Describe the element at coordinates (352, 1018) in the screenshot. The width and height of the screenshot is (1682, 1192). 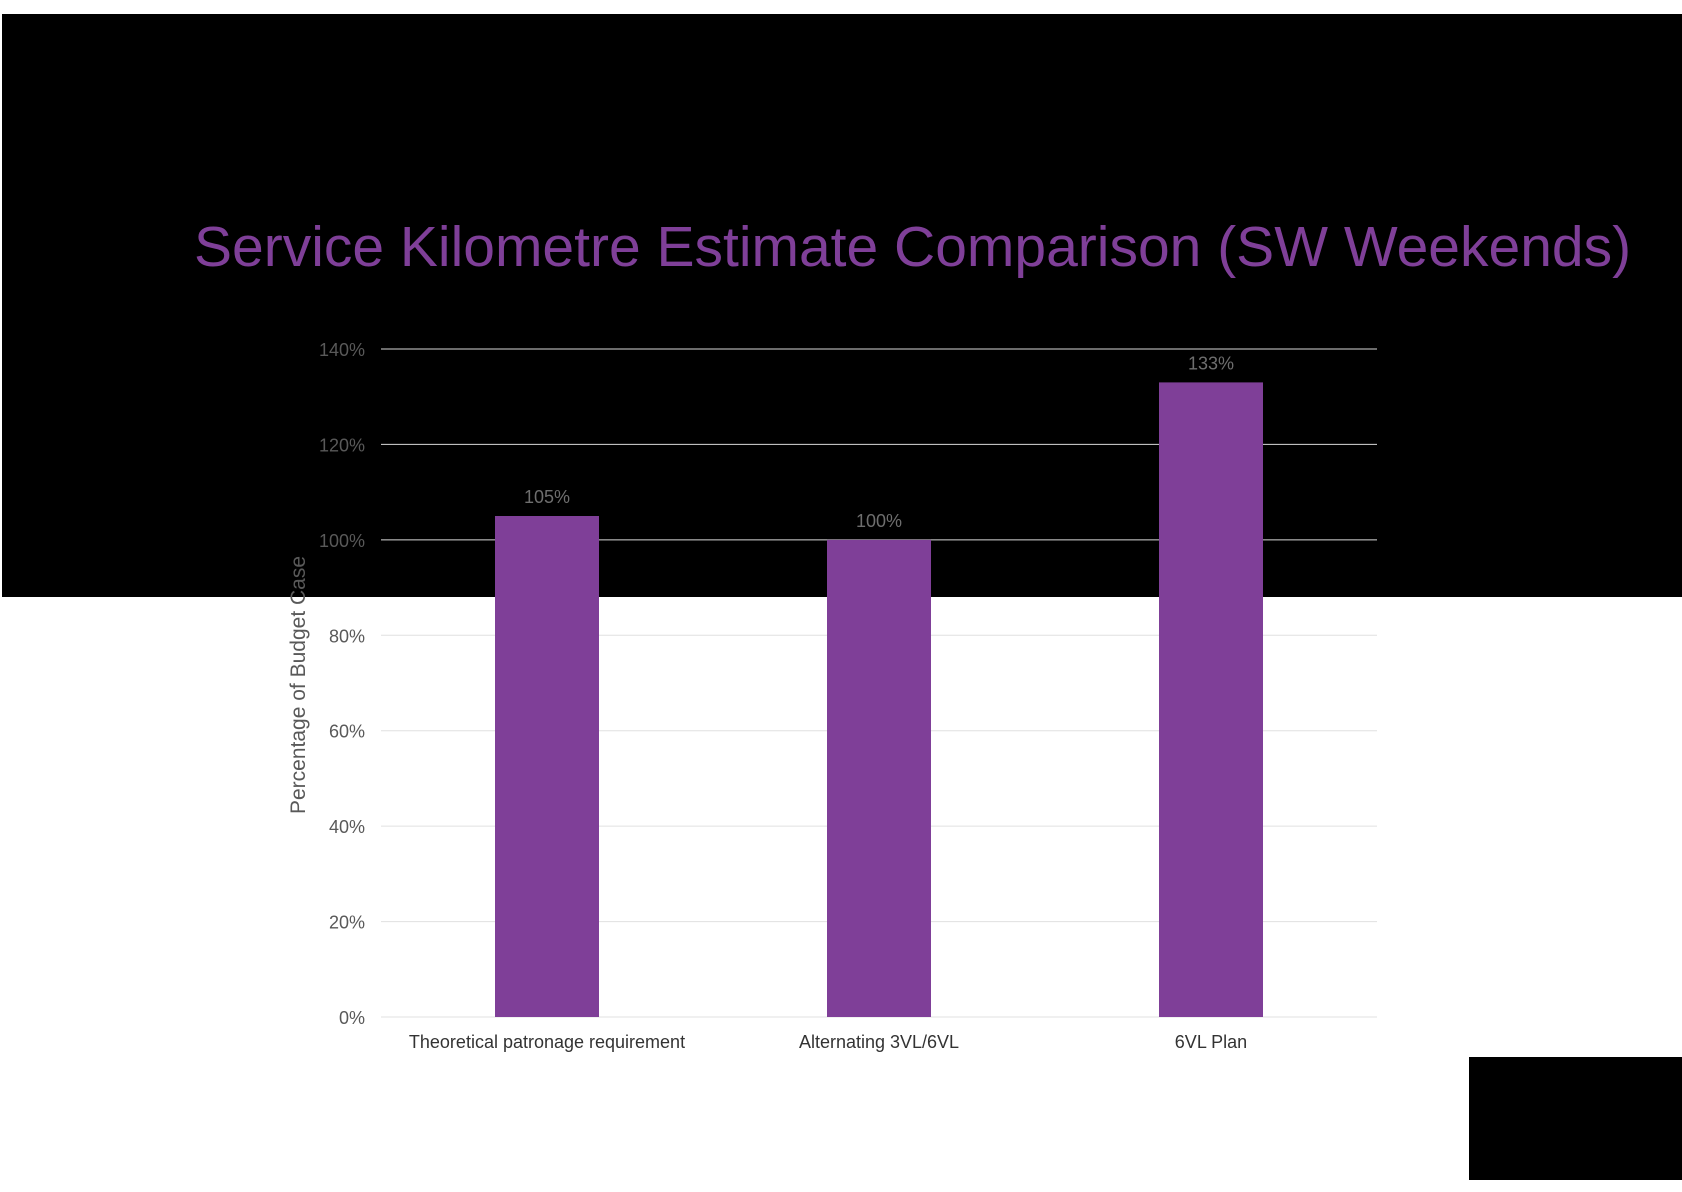
I see `y-tick-label: 0%` at that location.